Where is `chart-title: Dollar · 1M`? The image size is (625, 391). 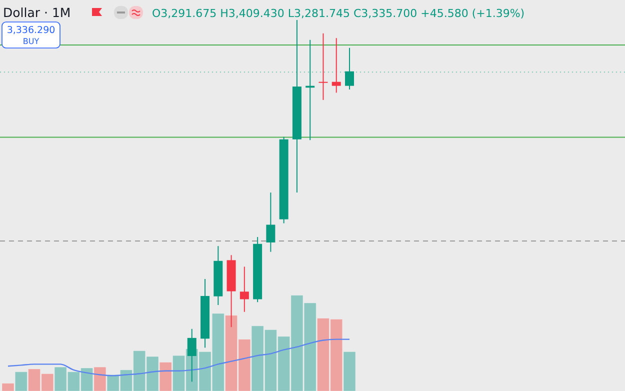
chart-title: Dollar · 1M is located at coordinates (37, 12).